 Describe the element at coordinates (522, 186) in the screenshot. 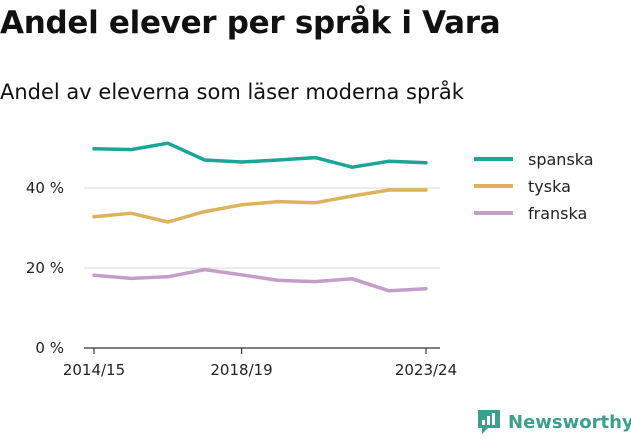

I see `legend-item-tyska: tyska` at that location.